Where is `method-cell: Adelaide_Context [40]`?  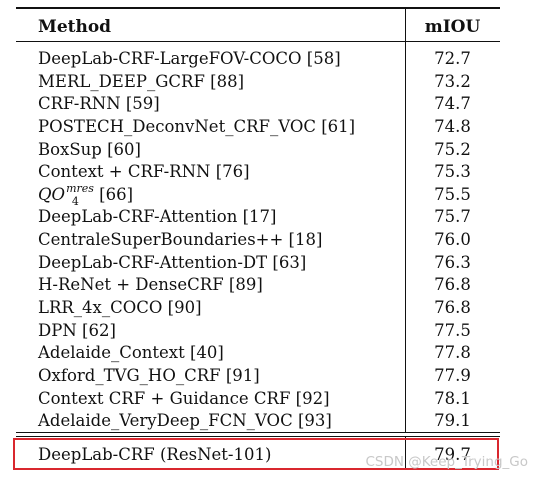
method-cell: Adelaide_Context [40] is located at coordinates (131, 353).